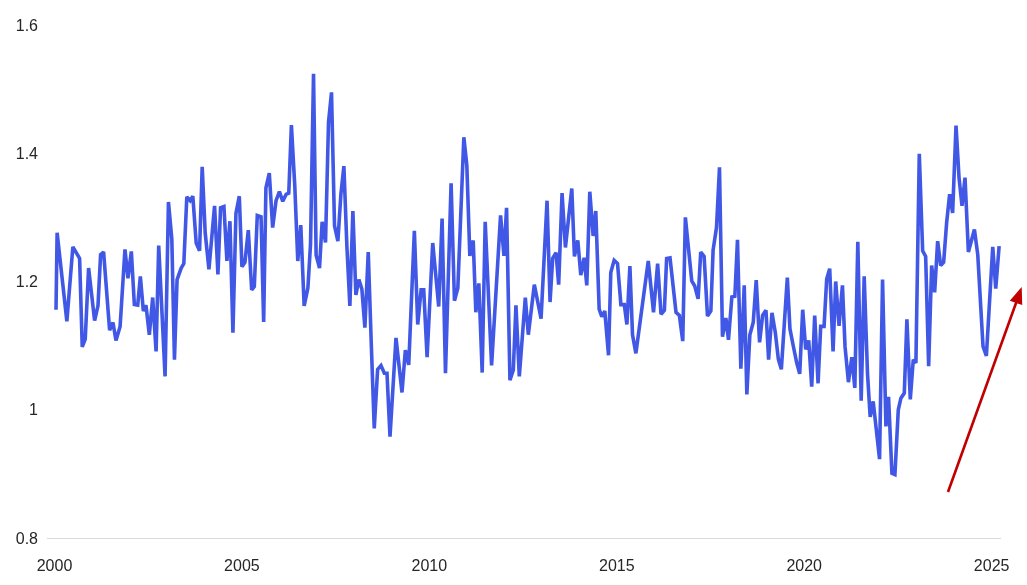 The width and height of the screenshot is (1027, 585). What do you see at coordinates (27, 538) in the screenshot?
I see `y-tick-label: 0.8` at bounding box center [27, 538].